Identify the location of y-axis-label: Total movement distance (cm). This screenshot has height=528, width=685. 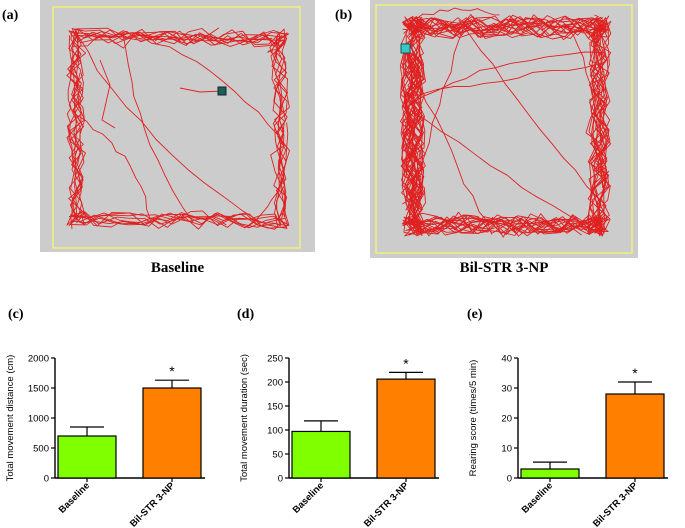
(10, 418).